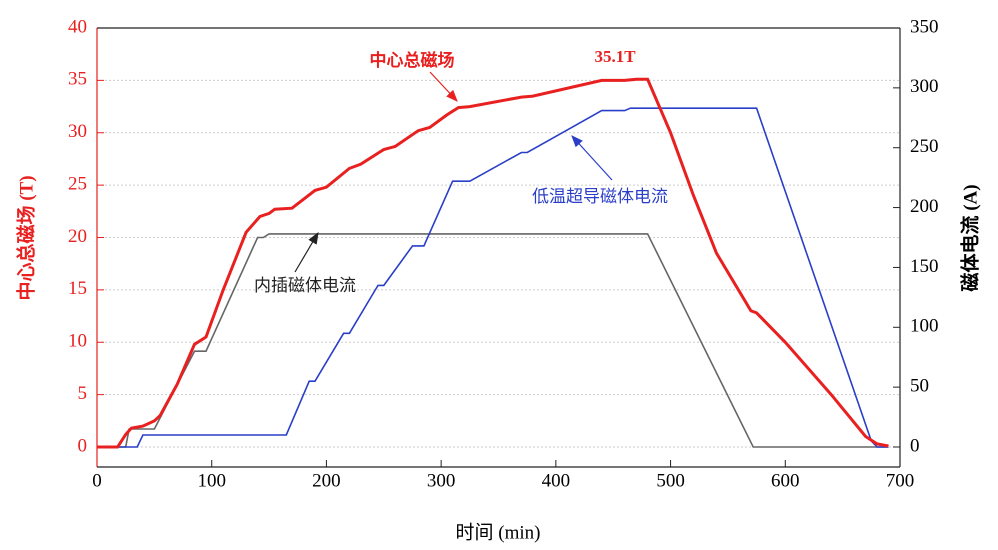  Describe the element at coordinates (77, 79) in the screenshot. I see `y-tick-label: 35` at that location.